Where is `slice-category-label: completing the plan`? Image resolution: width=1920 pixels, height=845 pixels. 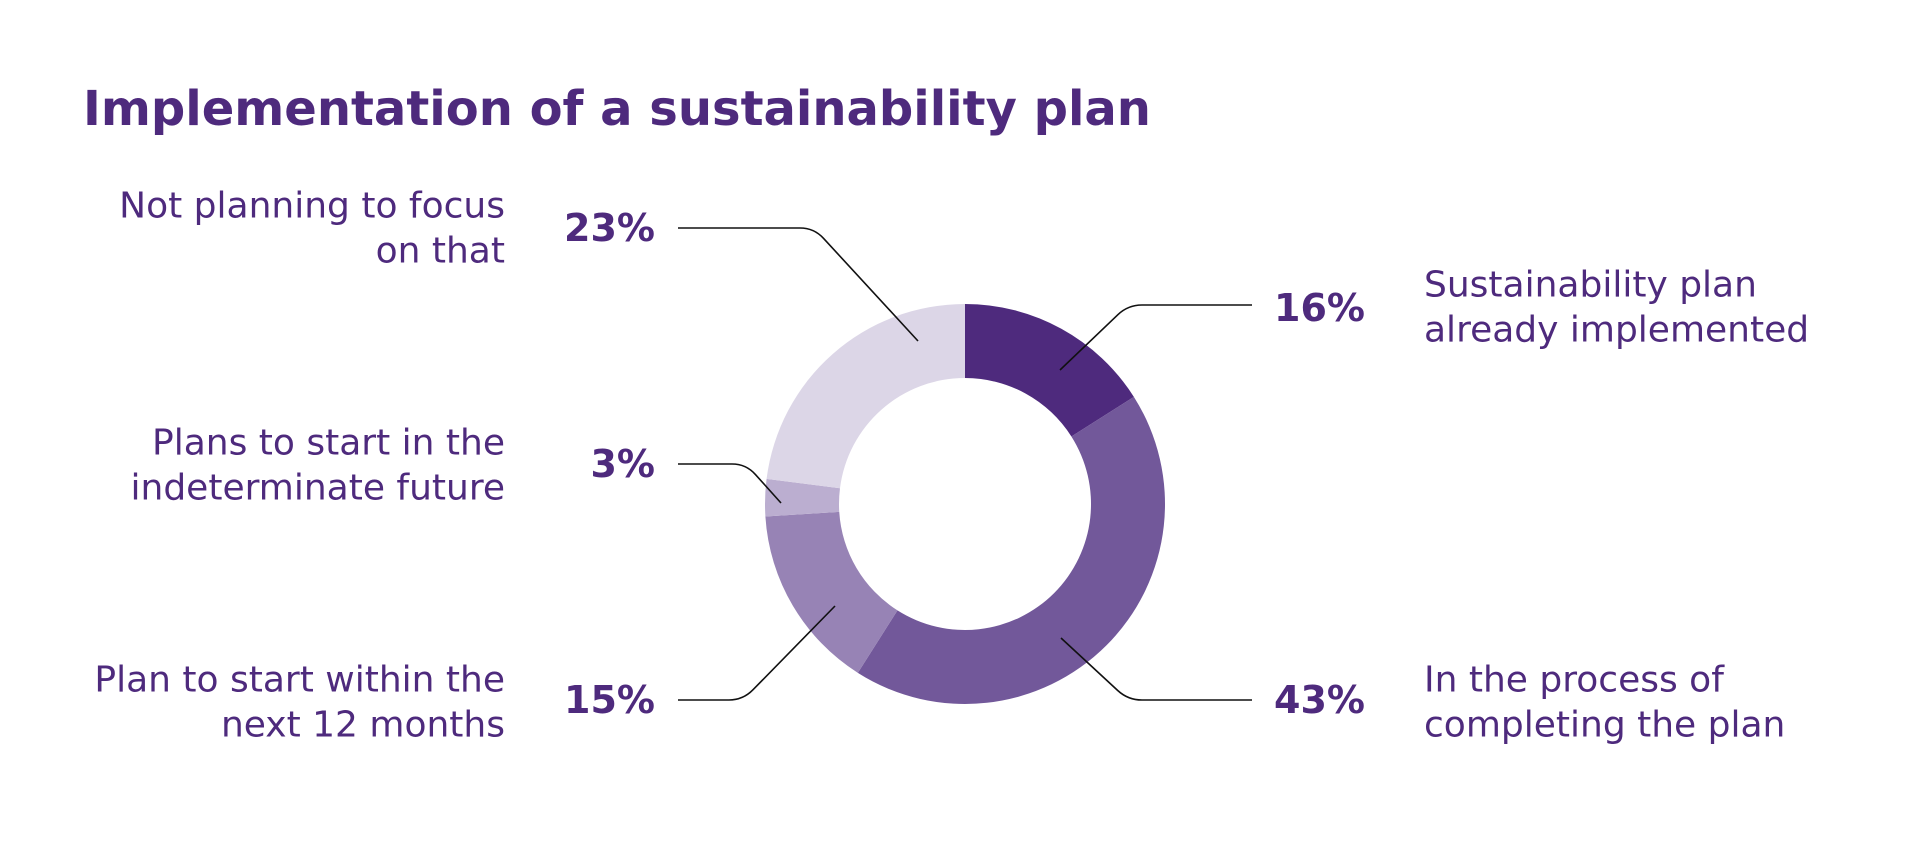
slice-category-label: completing the plan is located at coordinates (1604, 725).